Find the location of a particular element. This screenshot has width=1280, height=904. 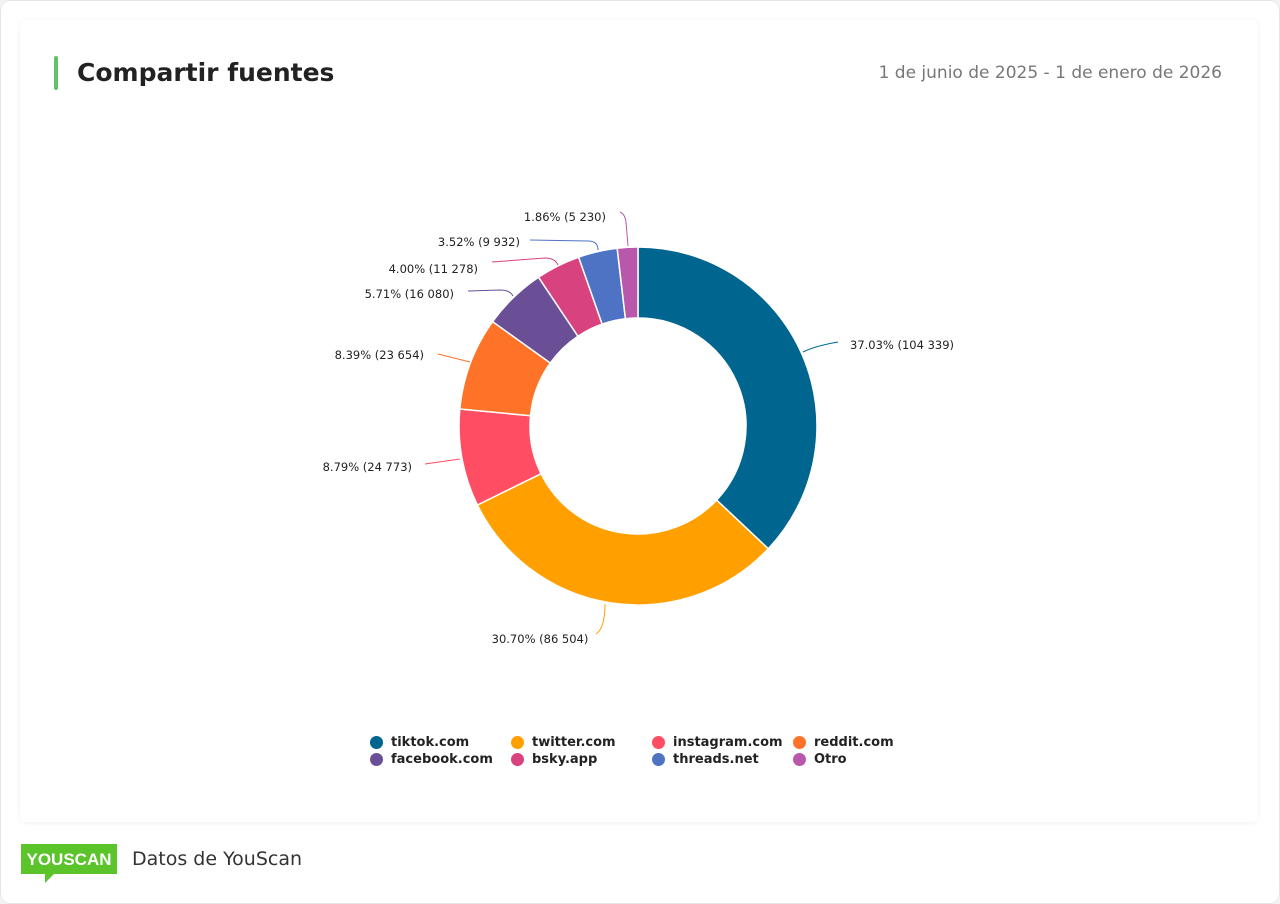

legend-label: facebook.com is located at coordinates (442, 759).